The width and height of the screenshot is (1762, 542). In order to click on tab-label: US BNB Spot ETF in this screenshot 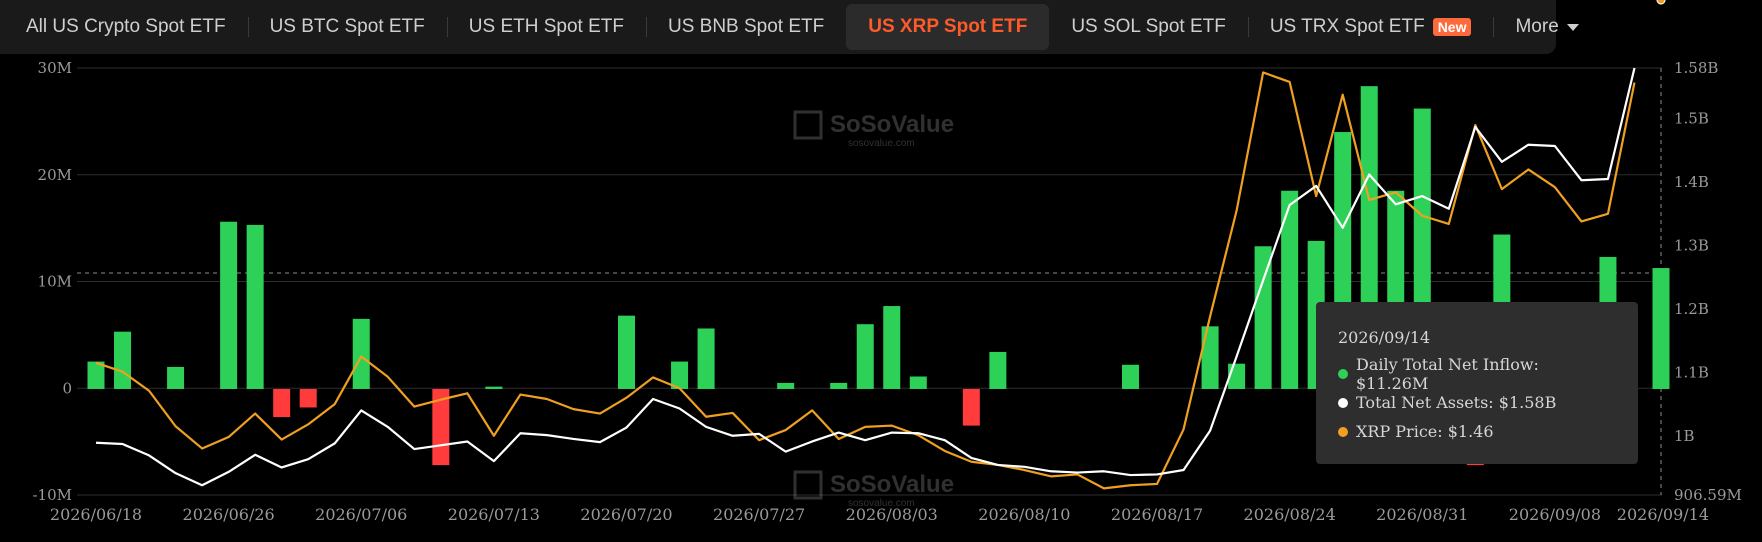, I will do `click(746, 26)`.